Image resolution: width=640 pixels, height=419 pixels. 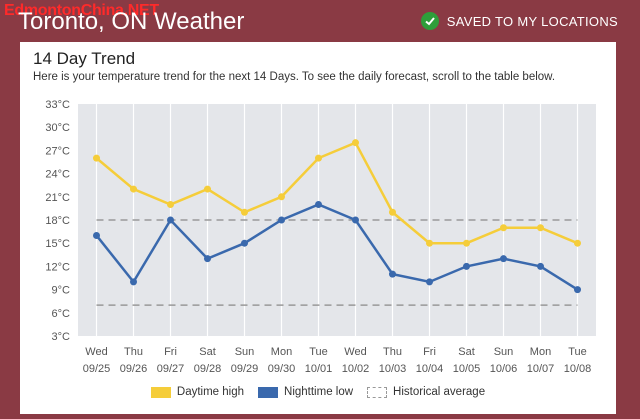 What do you see at coordinates (467, 369) in the screenshot?
I see `x-tick-date: 10/05` at bounding box center [467, 369].